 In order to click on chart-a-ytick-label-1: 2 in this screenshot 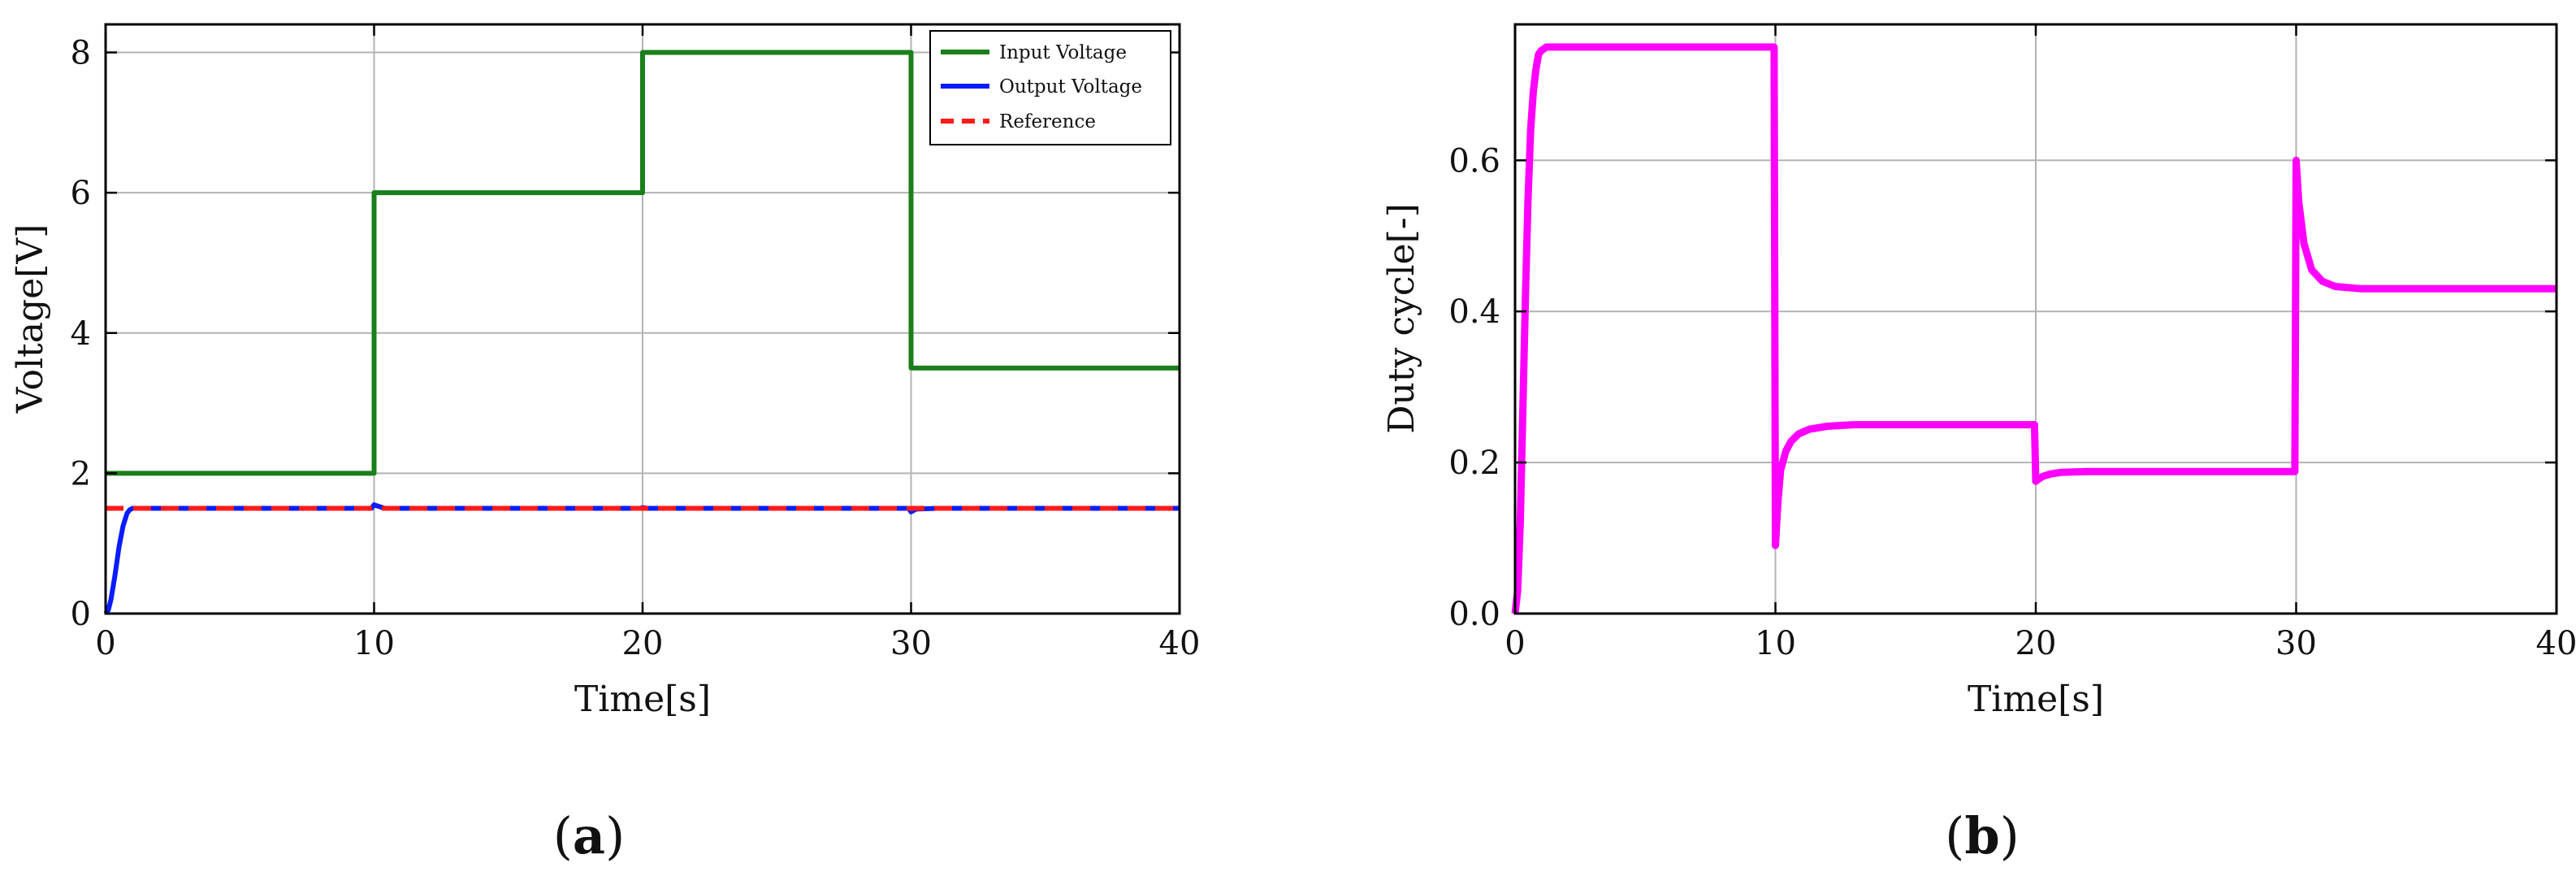, I will do `click(81, 473)`.